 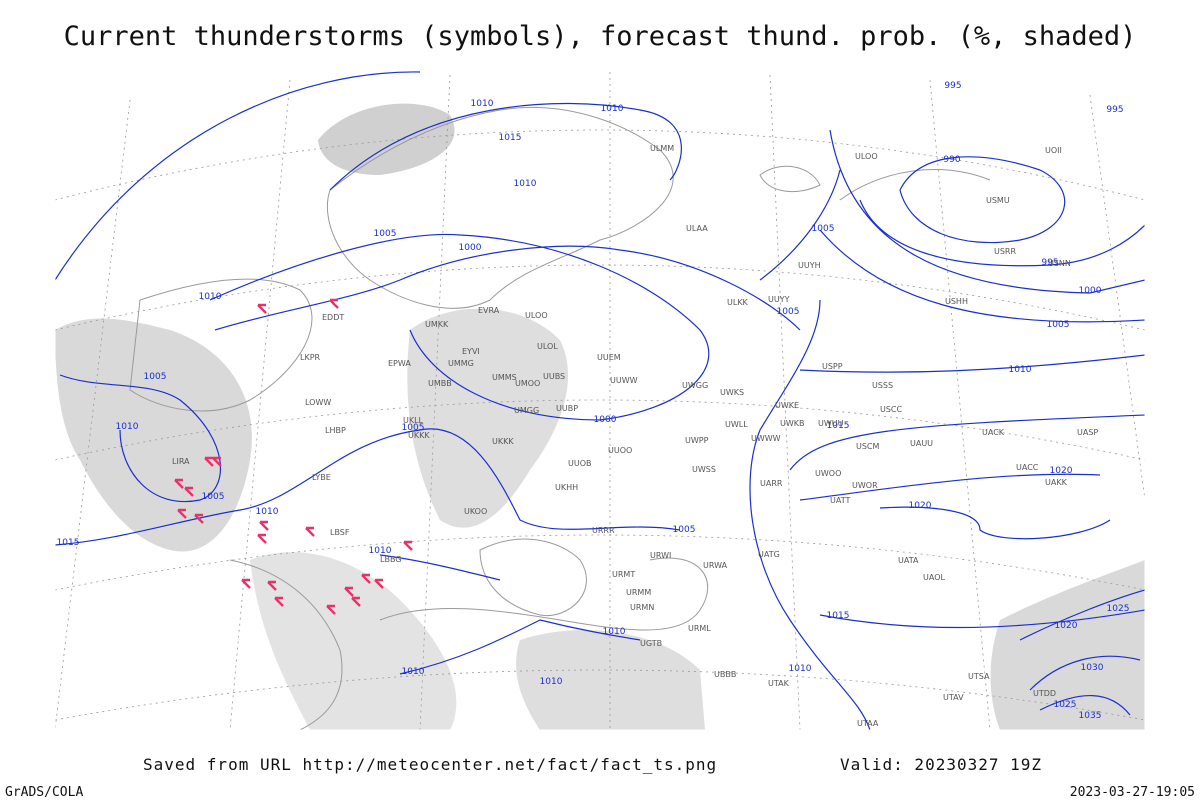 What do you see at coordinates (440, 383) in the screenshot?
I see `station-label: UMBB` at bounding box center [440, 383].